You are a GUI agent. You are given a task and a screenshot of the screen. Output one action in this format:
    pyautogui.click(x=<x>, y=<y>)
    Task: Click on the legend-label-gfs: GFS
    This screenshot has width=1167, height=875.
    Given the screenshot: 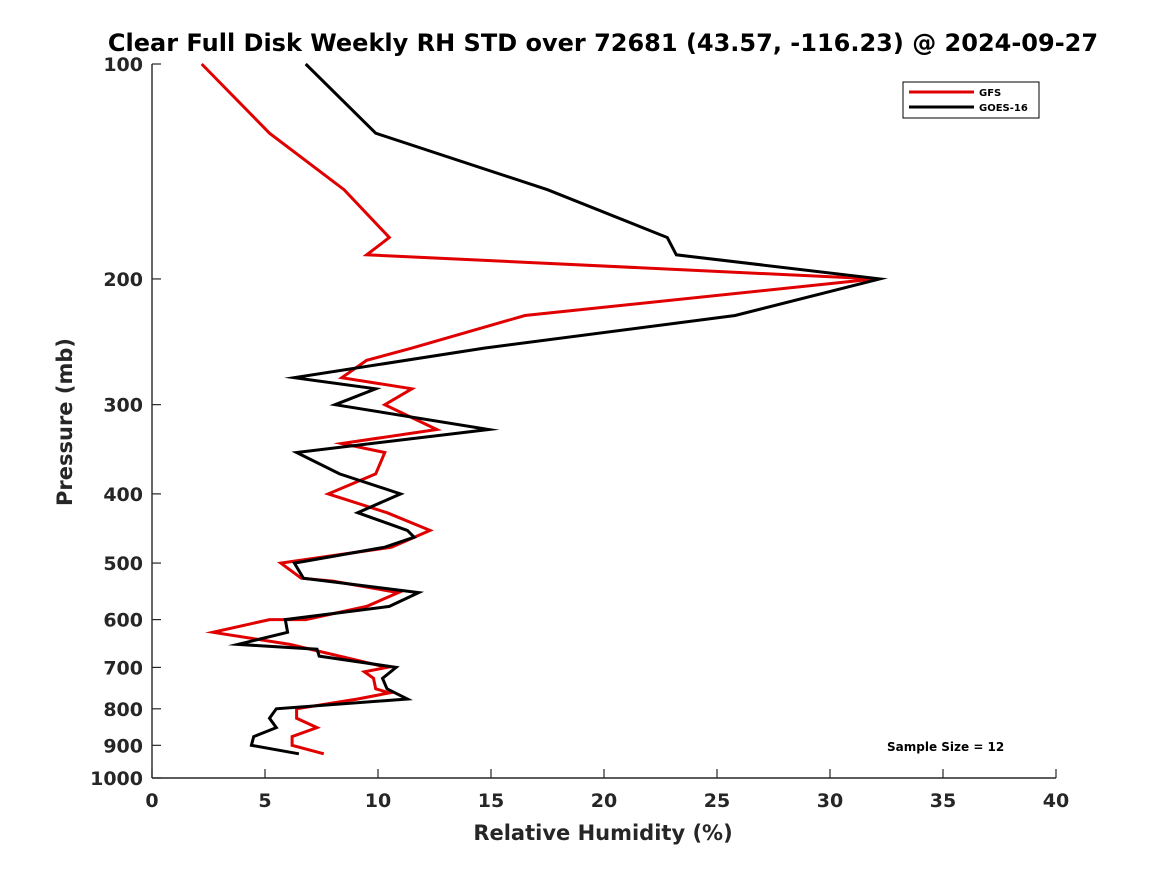 What is the action you would take?
    pyautogui.click(x=990, y=93)
    